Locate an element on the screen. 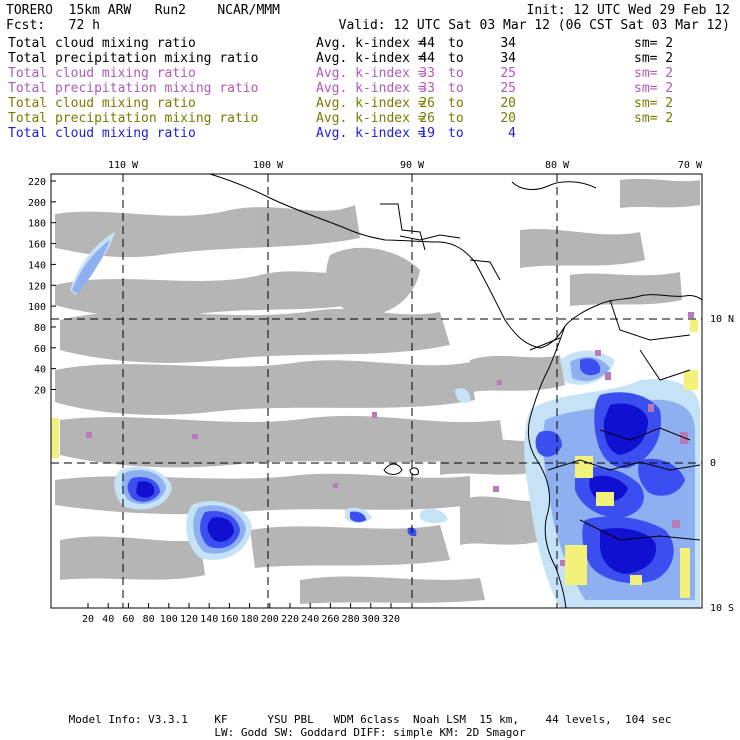  x-tick-label: 280 is located at coordinates (351, 619).